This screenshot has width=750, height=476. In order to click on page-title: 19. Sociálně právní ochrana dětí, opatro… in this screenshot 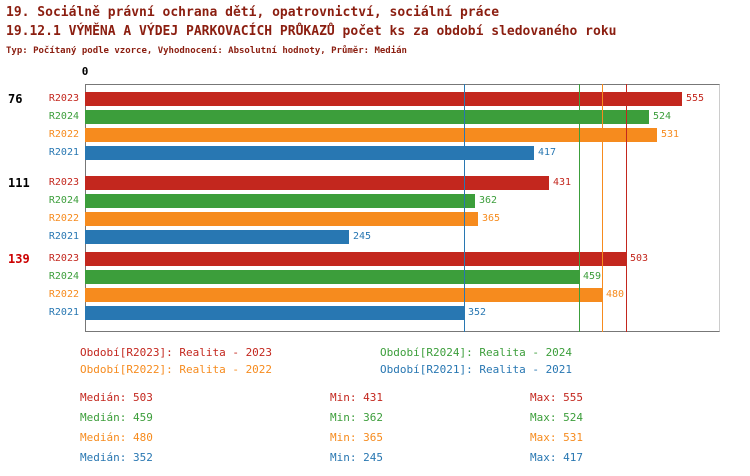, I will do `click(253, 12)`.